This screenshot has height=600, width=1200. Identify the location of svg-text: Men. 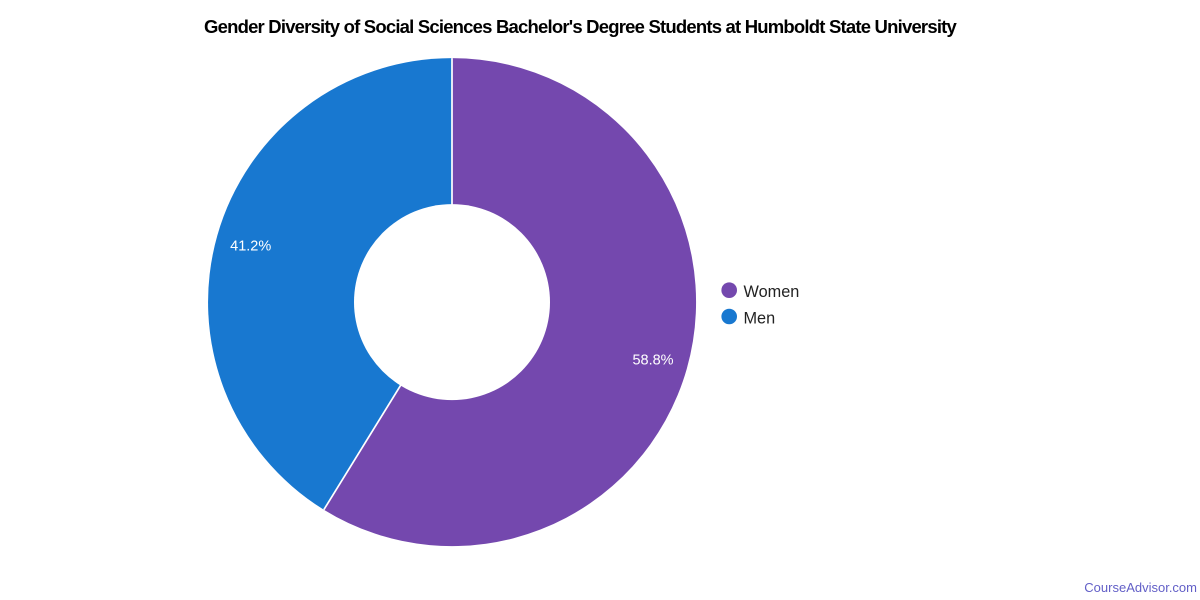
(760, 318).